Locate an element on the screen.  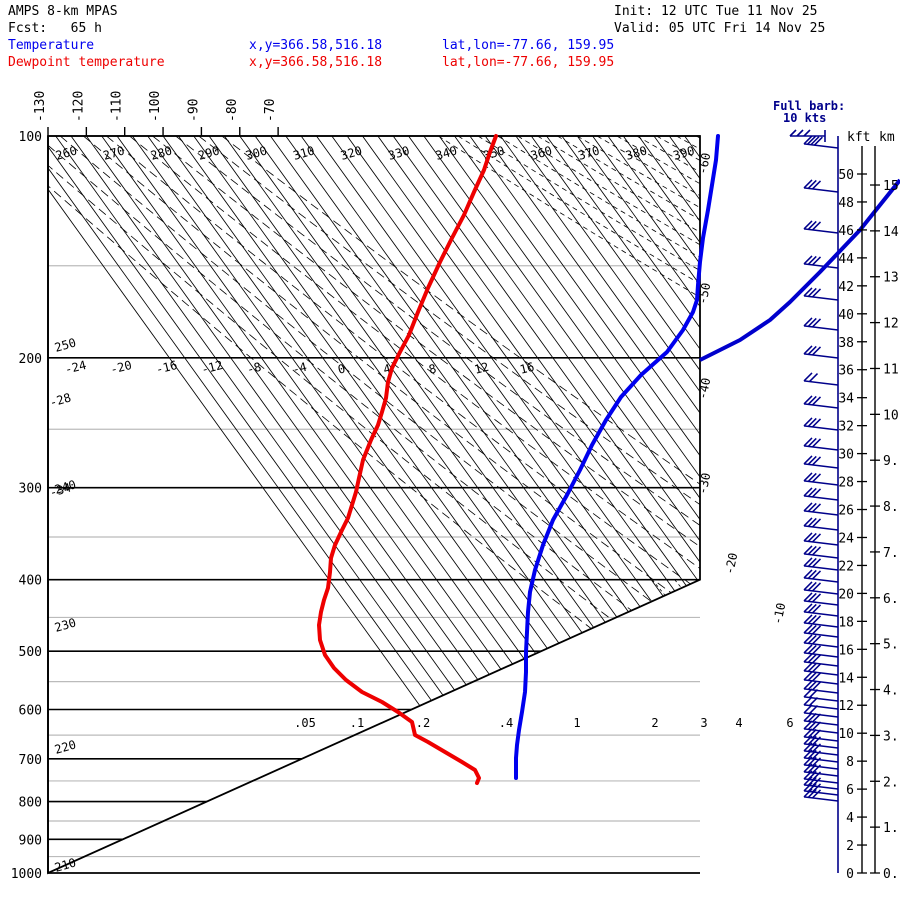
kft-tick-label: 22 is located at coordinates (846, 566).